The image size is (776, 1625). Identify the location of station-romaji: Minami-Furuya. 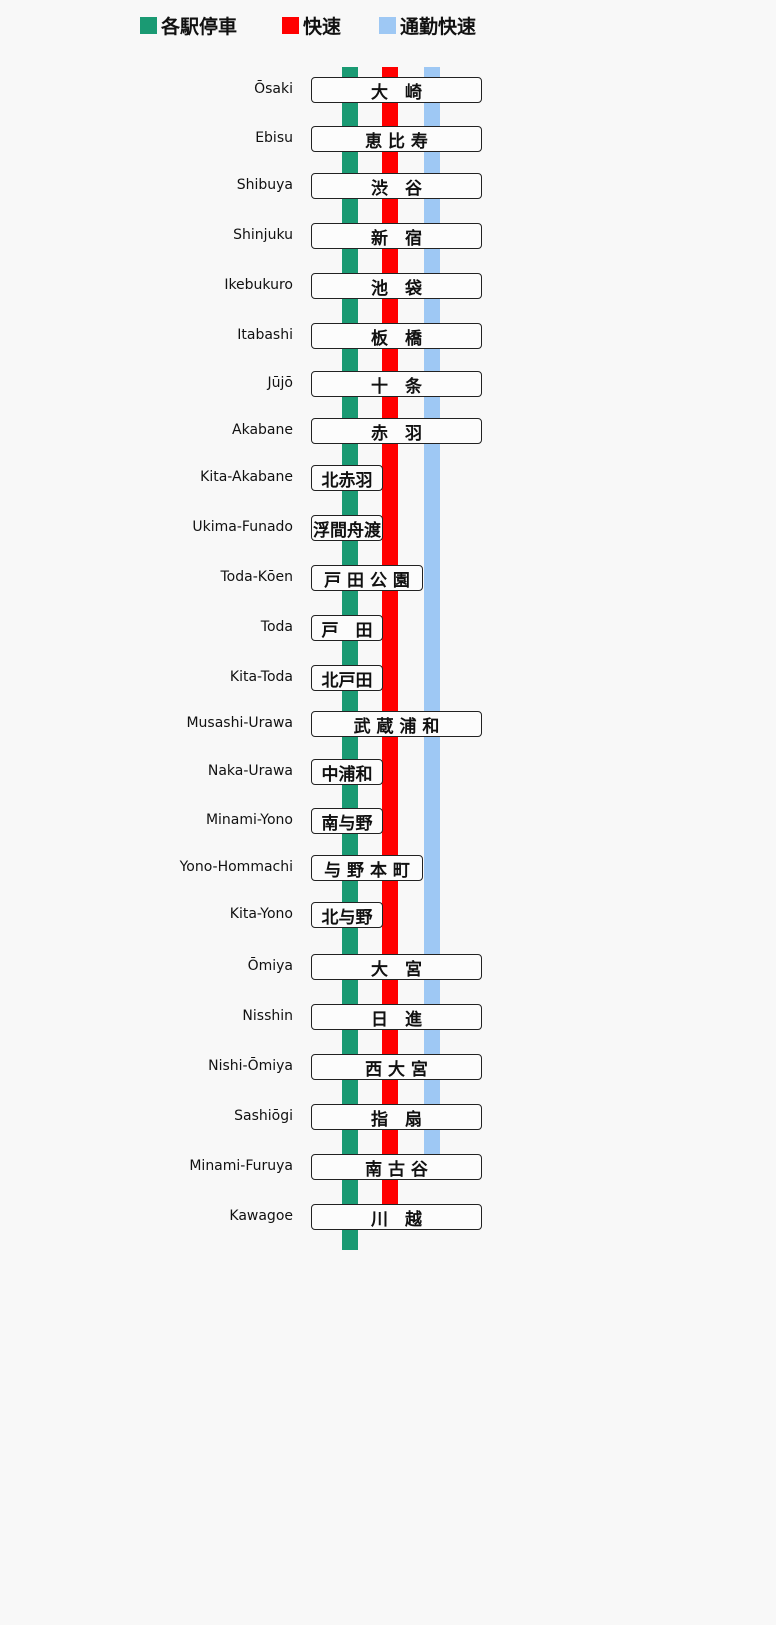
(241, 1166).